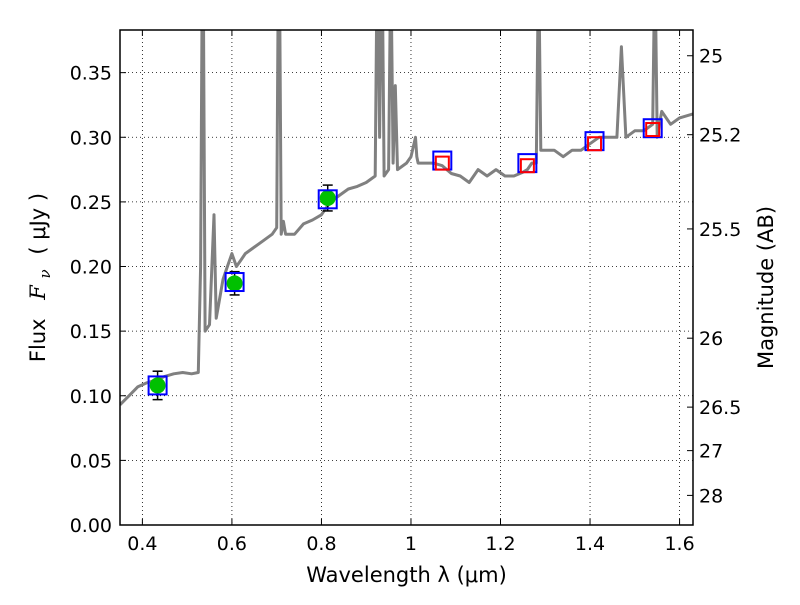 The image size is (800, 605). I want to click on mag-tick-label: 26, so click(711, 339).